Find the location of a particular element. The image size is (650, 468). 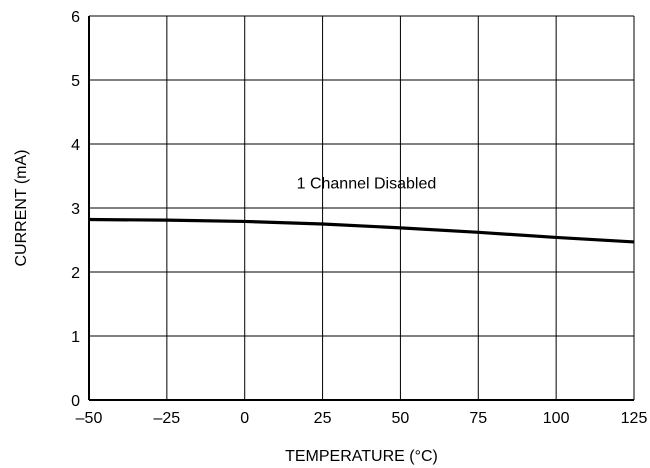

y-tick-labels: 0 1 2 3 4 5 6 is located at coordinates (75, 209).